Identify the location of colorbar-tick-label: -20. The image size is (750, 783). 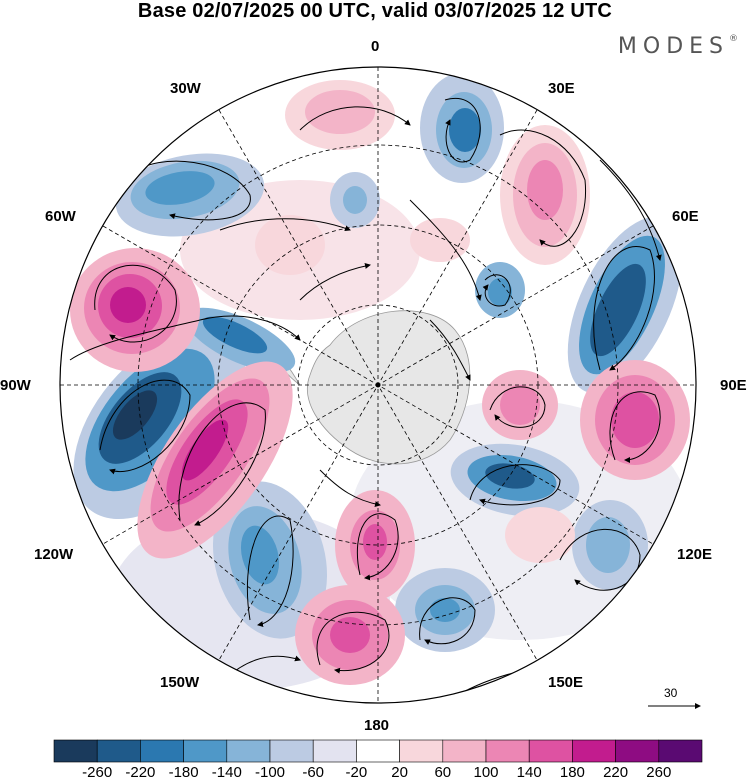
(356, 772).